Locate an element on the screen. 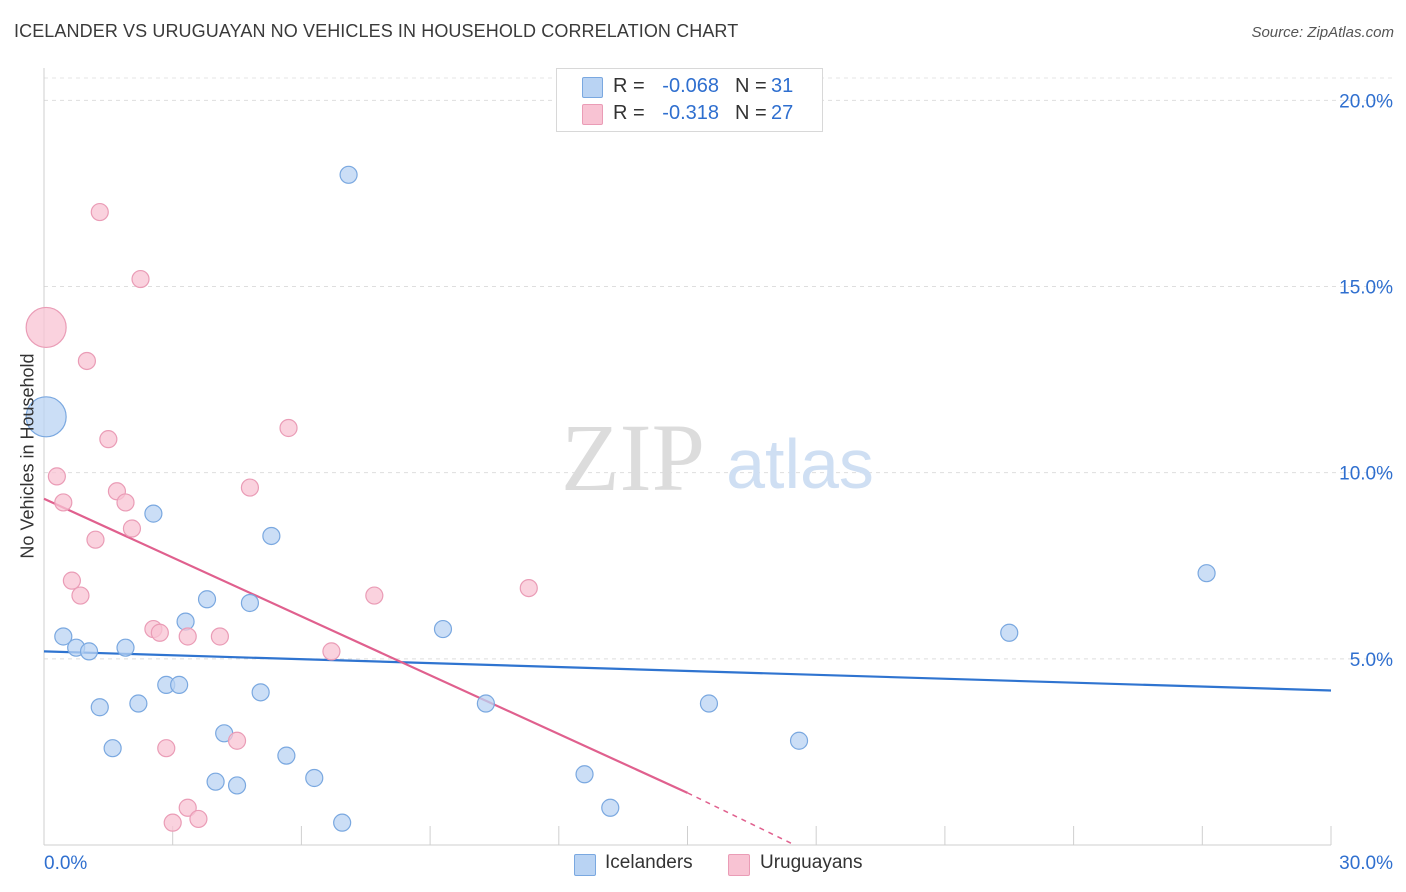 Image resolution: width=1406 pixels, height=892 pixels. x-tick-label: 0.0% is located at coordinates (65, 863).